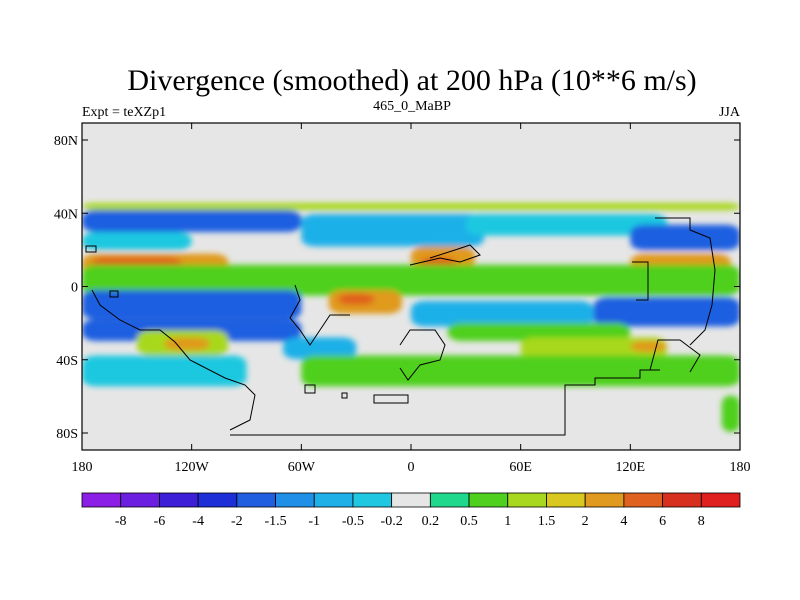 The width and height of the screenshot is (800, 600). What do you see at coordinates (392, 521) in the screenshot?
I see `colorbar-label: -0.2` at bounding box center [392, 521].